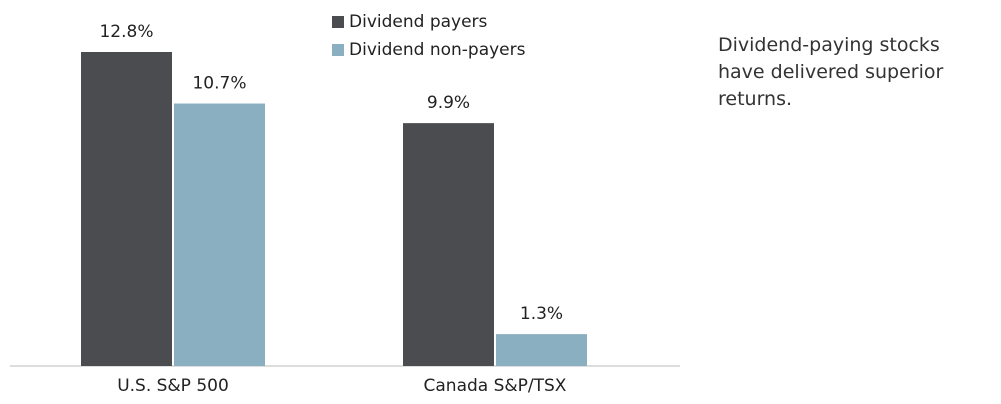 The image size is (1001, 404). I want to click on value-label: 12.8%, so click(126, 32).